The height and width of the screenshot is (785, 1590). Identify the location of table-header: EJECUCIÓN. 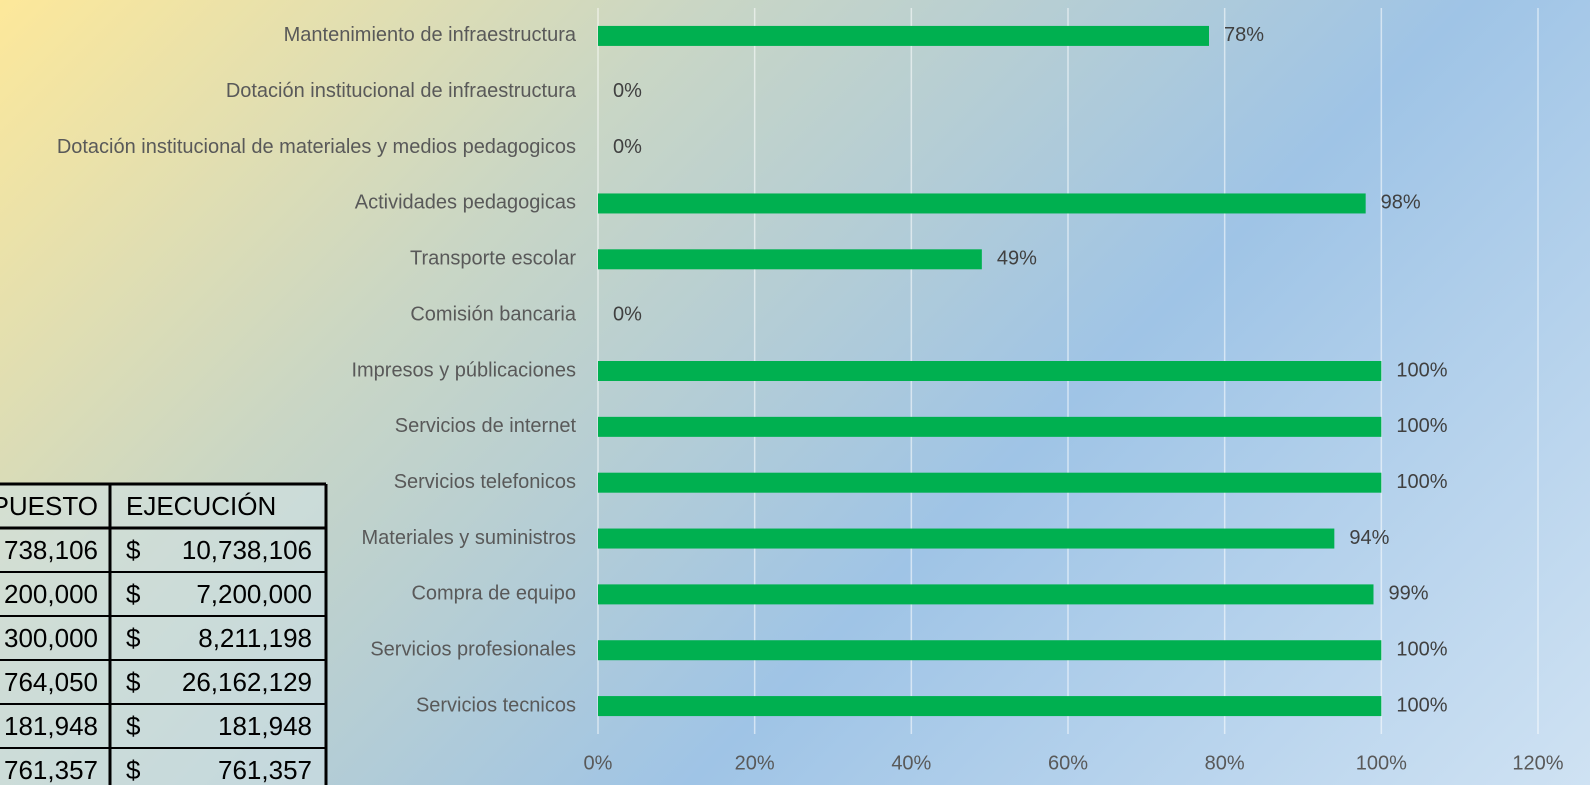
(201, 506).